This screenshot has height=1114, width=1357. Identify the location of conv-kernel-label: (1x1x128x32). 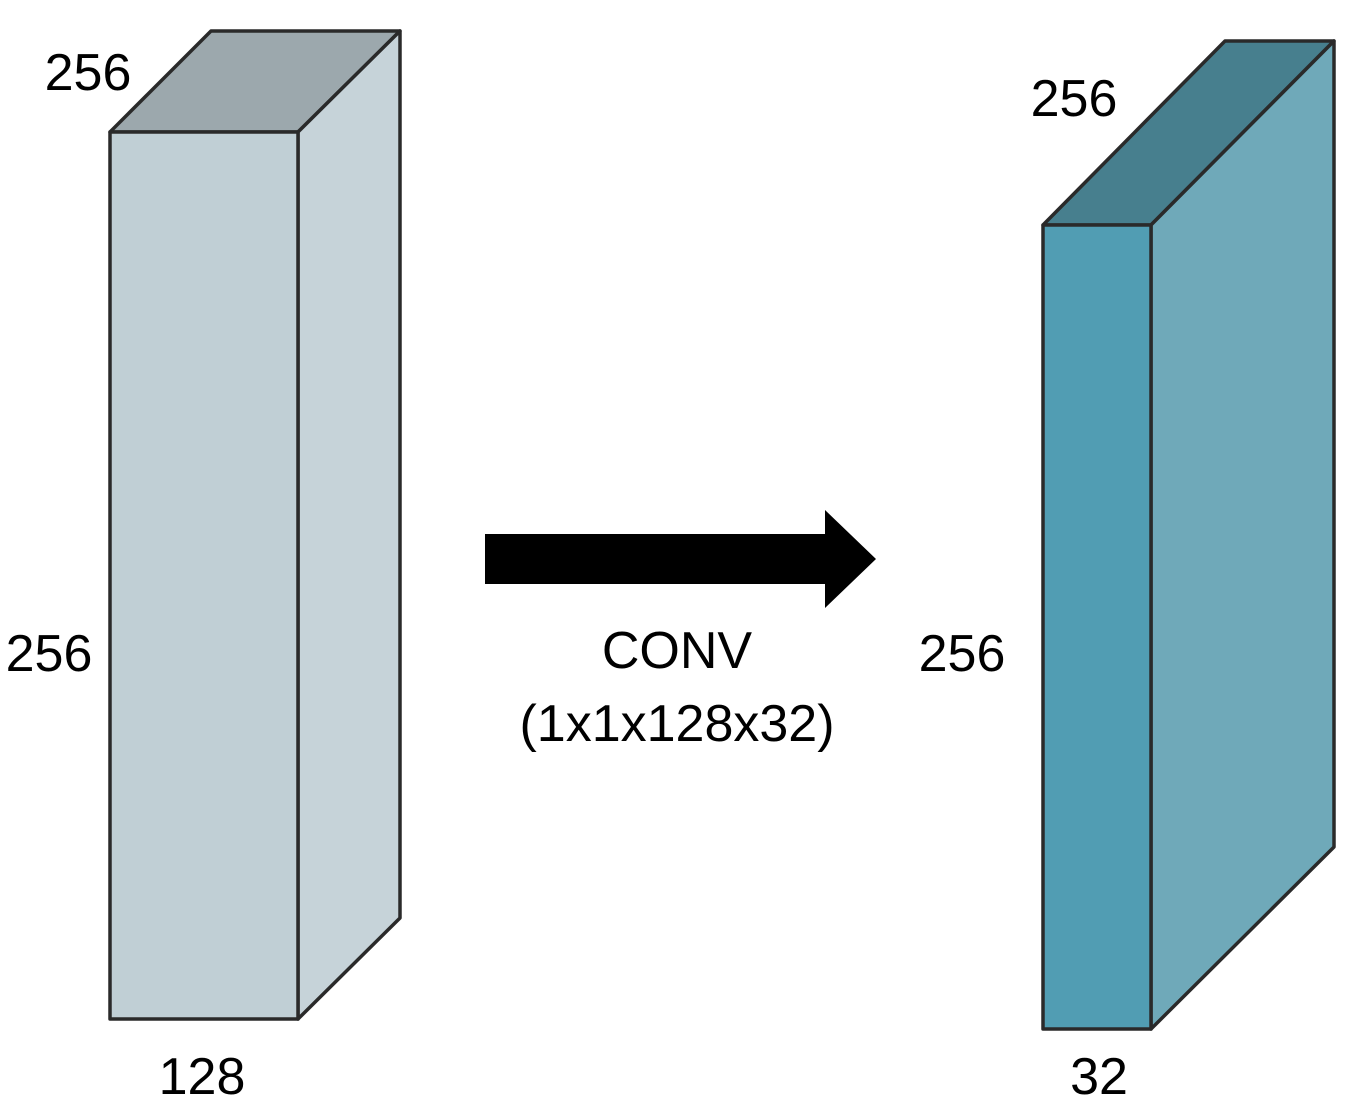
(676, 724).